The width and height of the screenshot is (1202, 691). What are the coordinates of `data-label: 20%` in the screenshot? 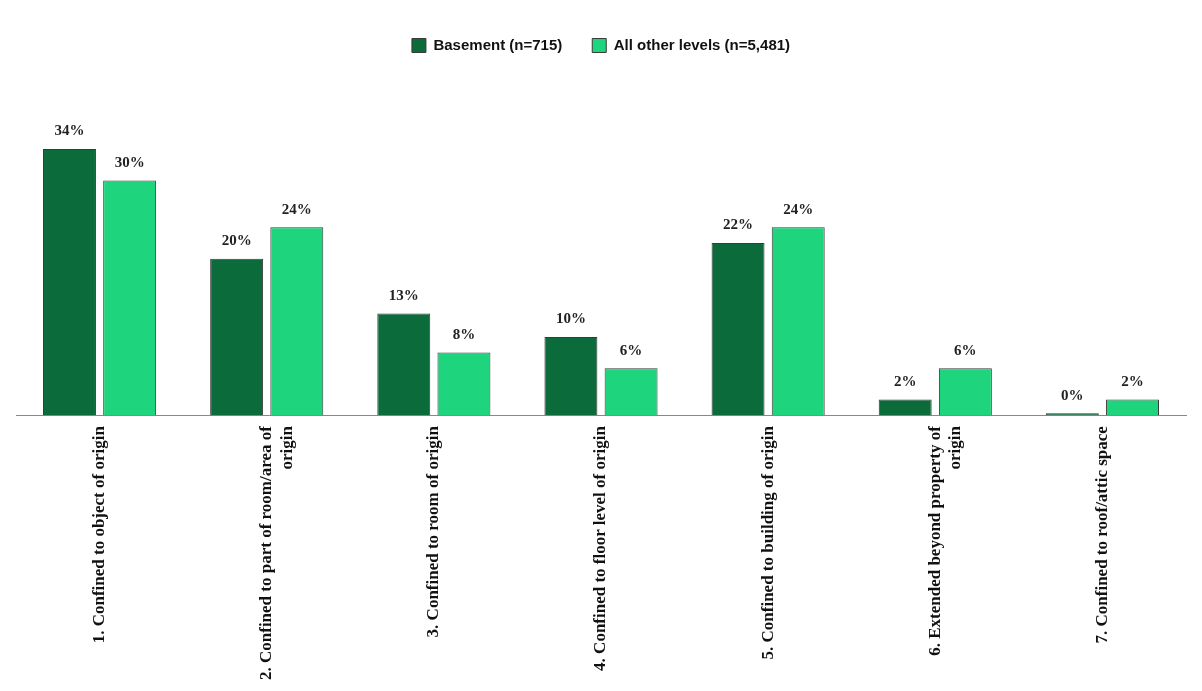 It's located at (236, 240).